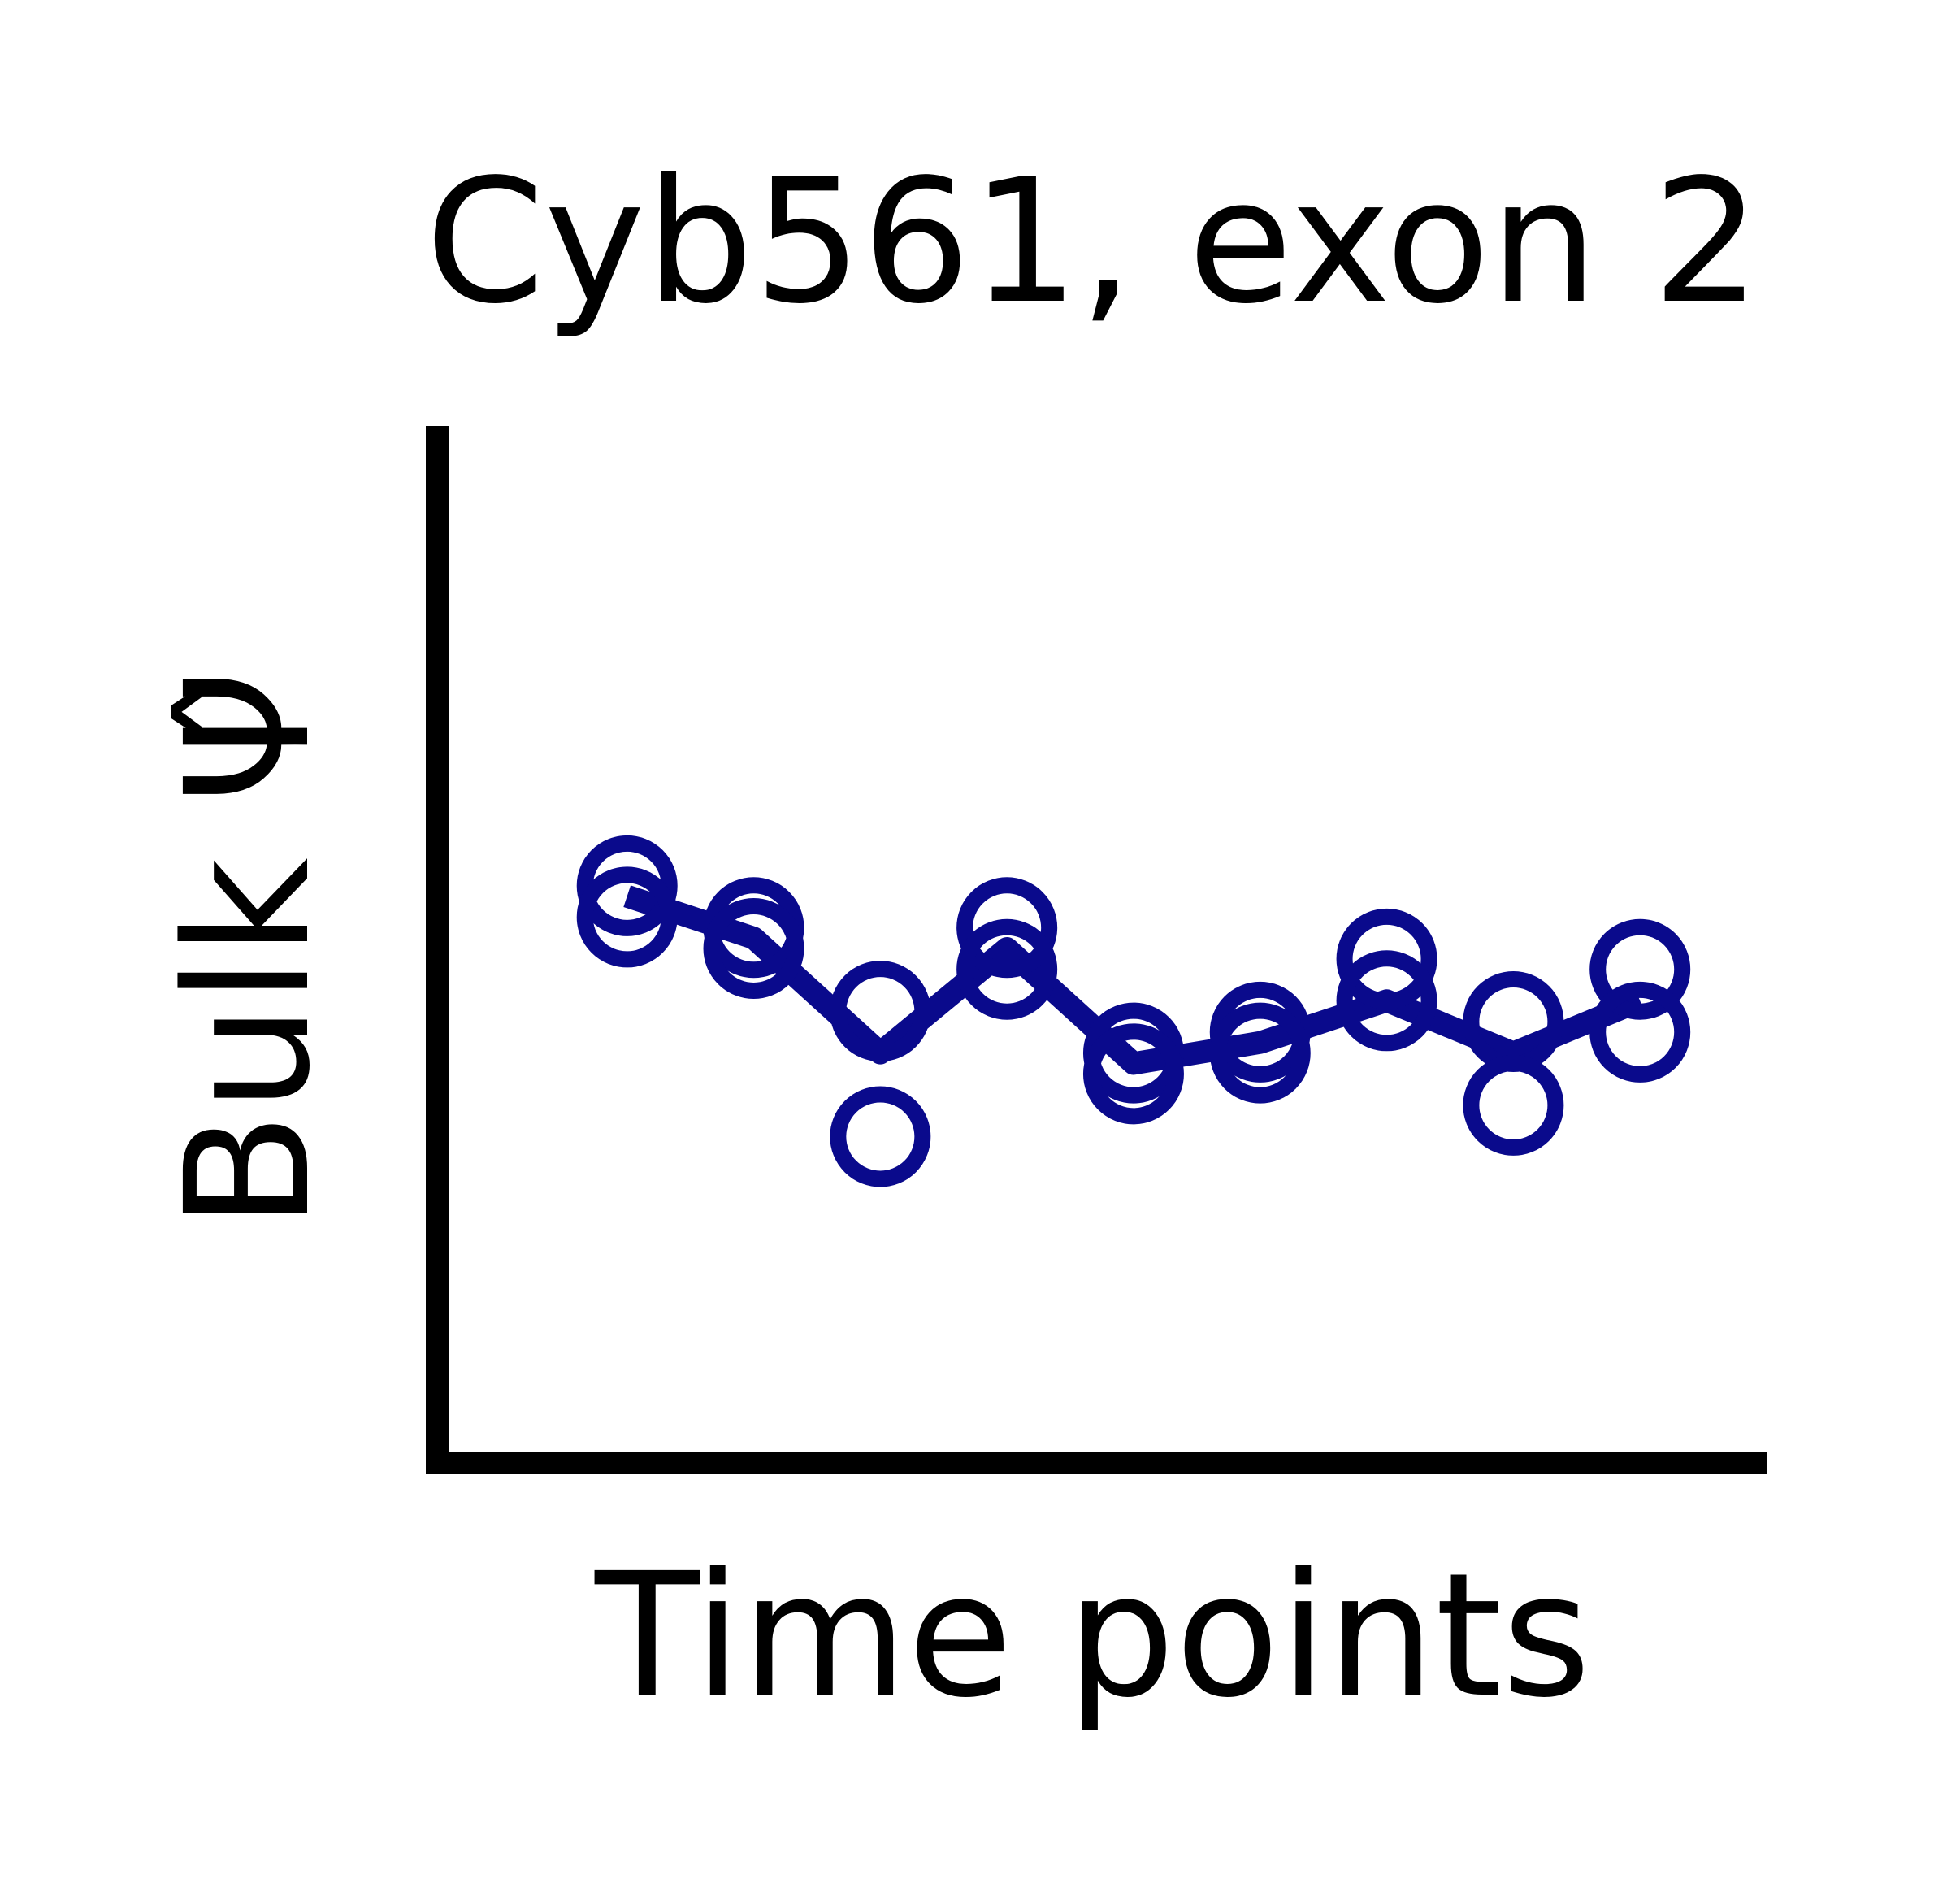  I want to click on plot-area, so click(1133, 1011).